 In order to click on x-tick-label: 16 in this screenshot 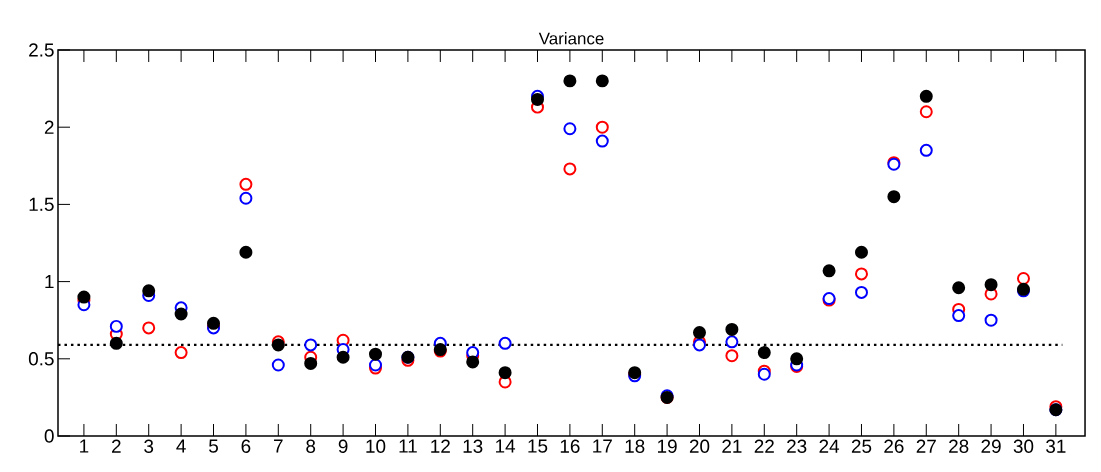, I will do `click(570, 446)`.